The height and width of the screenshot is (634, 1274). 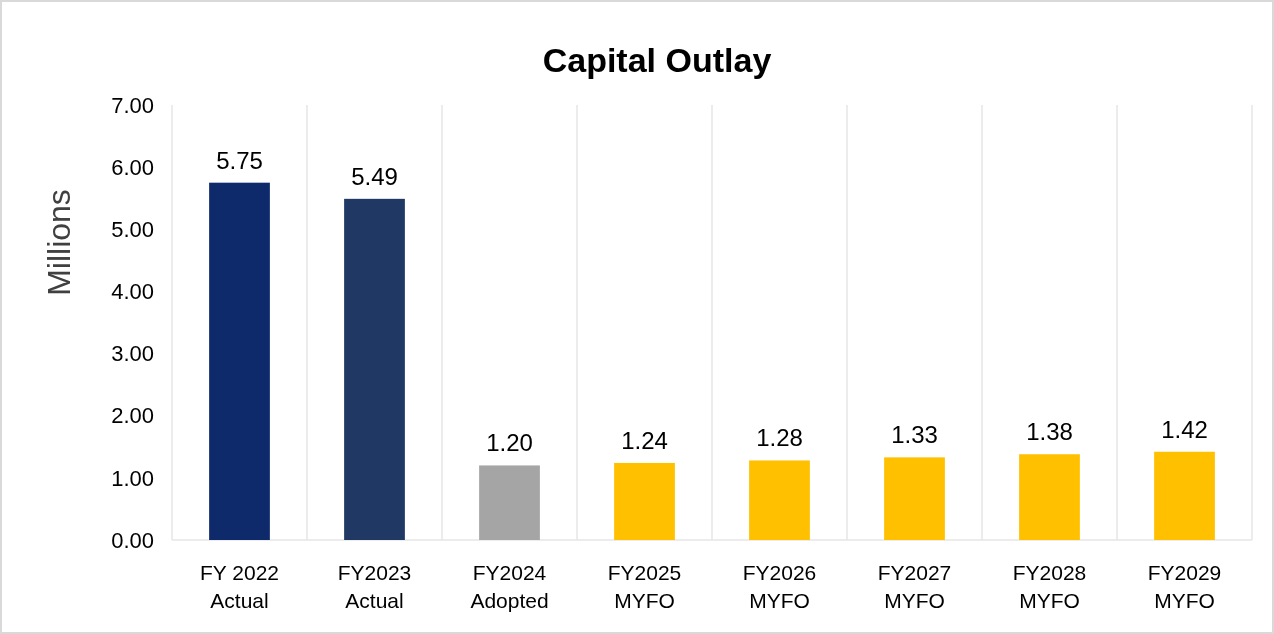 I want to click on y-tick-label: 3.00, so click(x=132, y=354).